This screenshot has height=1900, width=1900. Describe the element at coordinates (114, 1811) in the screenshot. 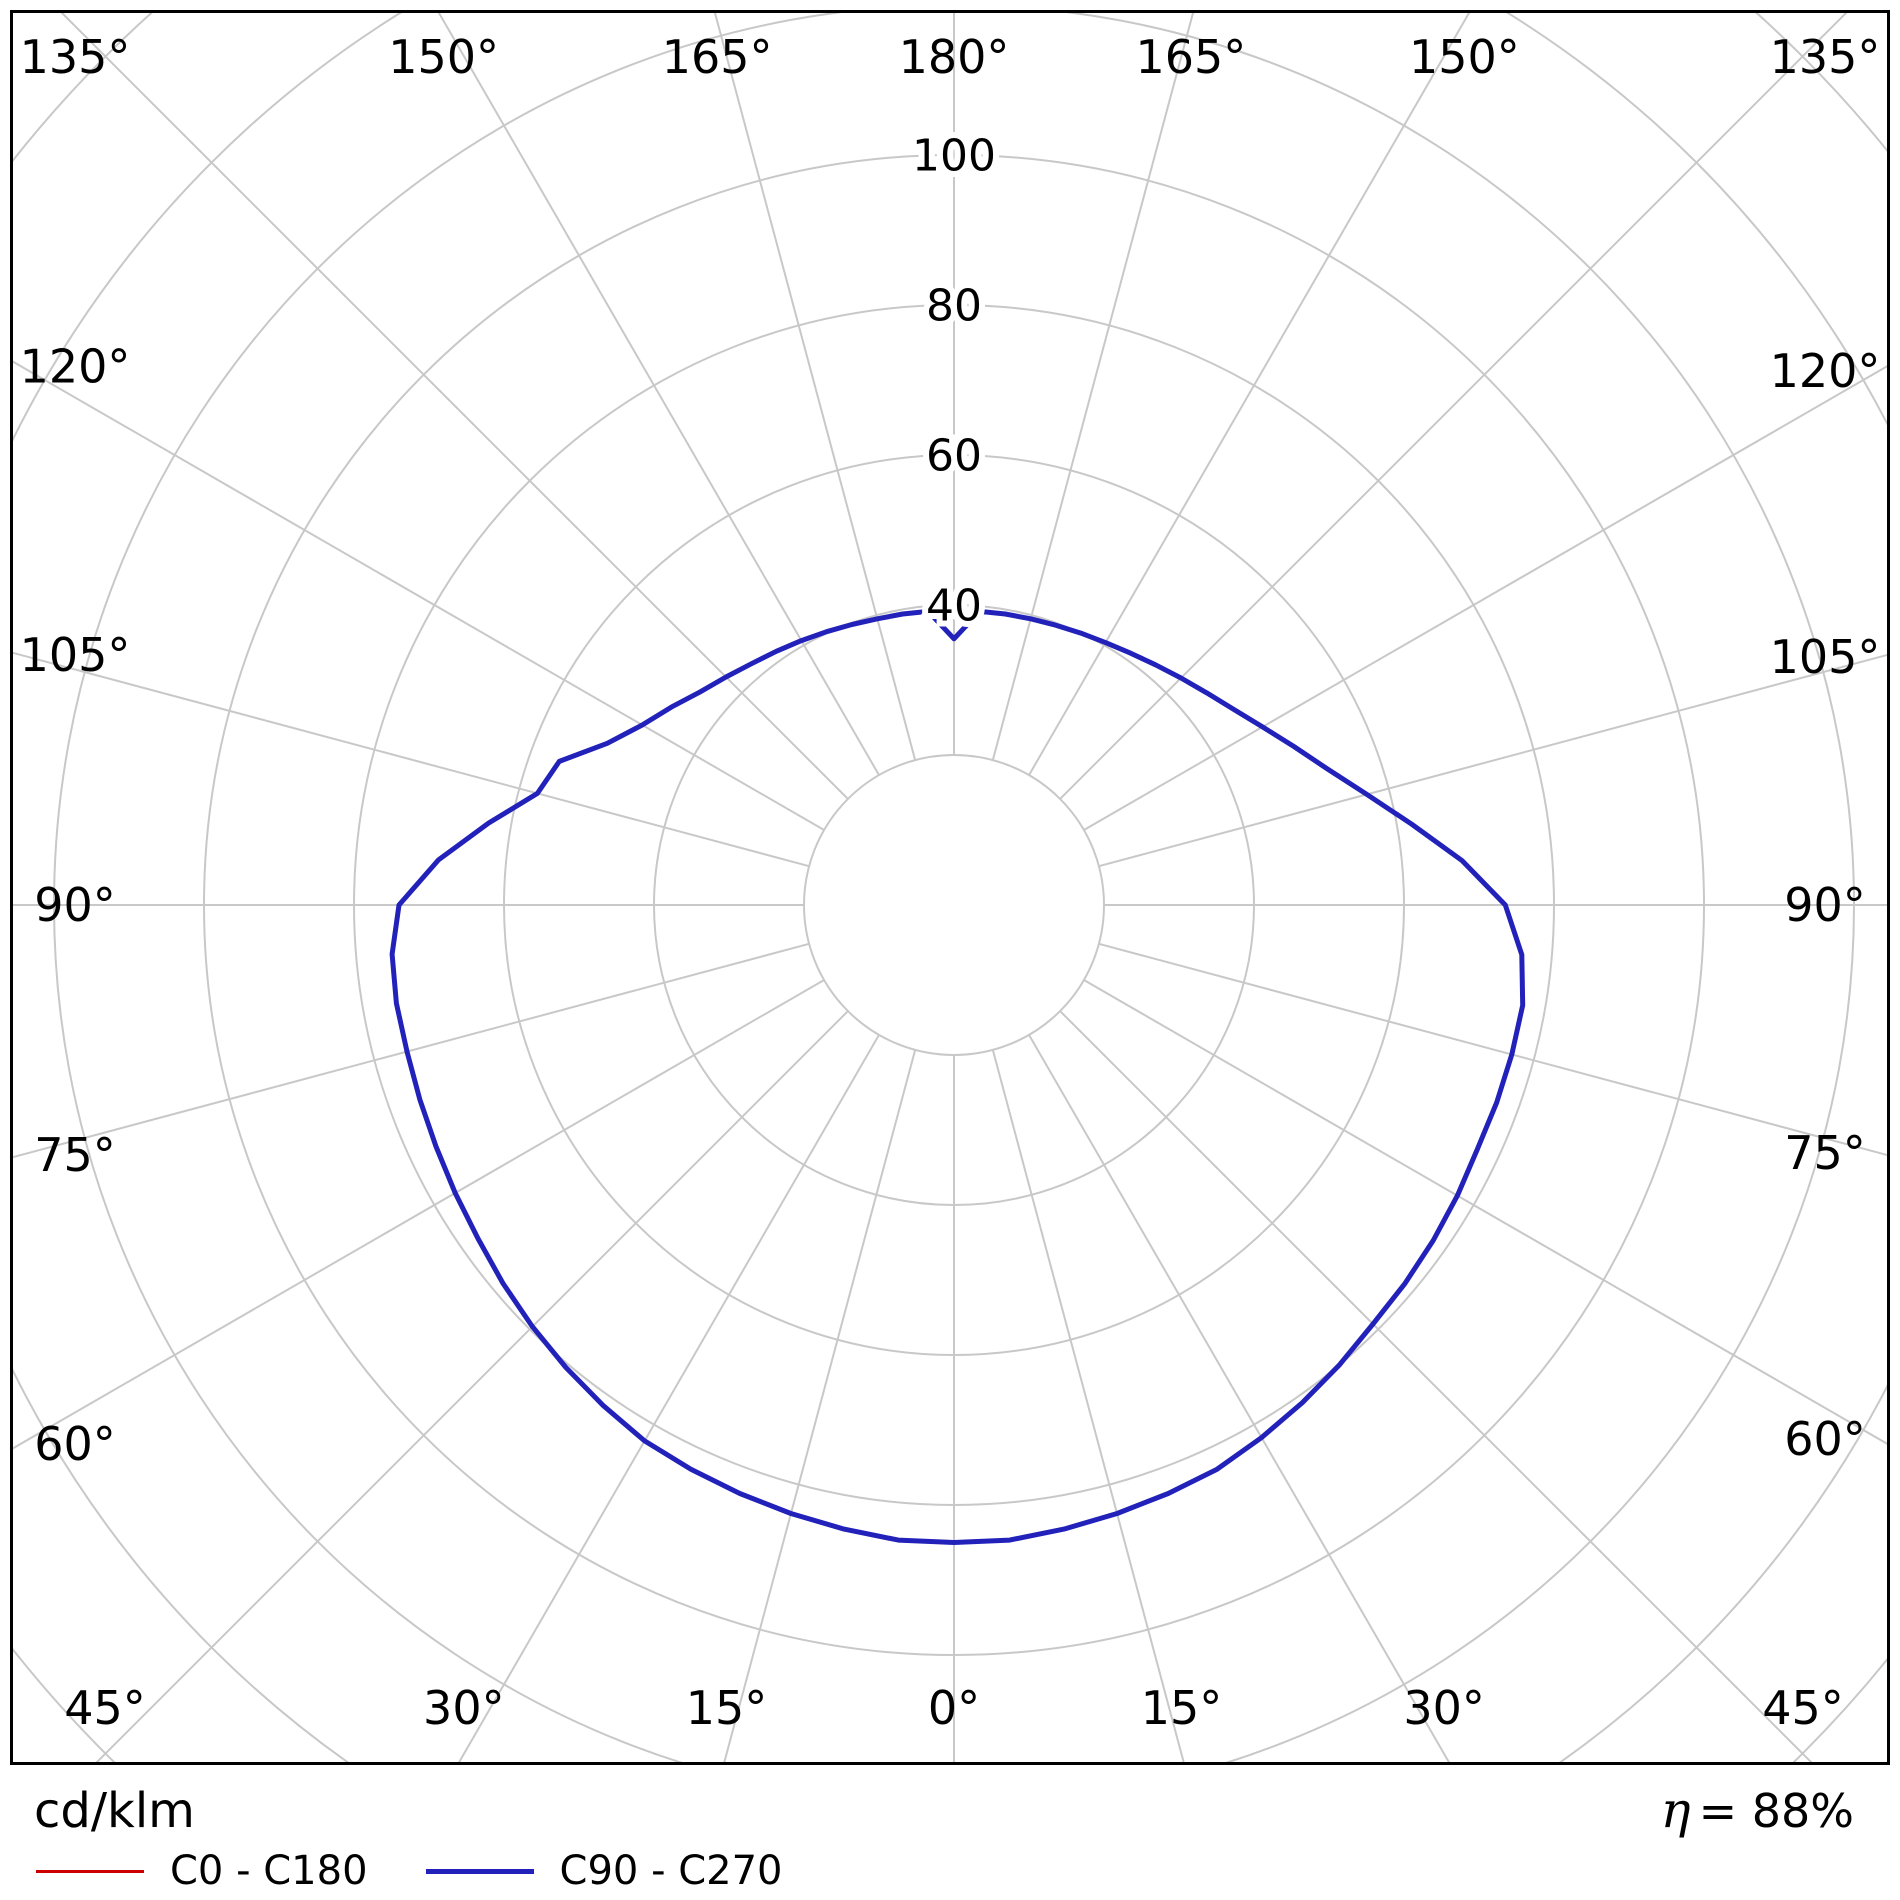

I see `unit-label: cd/klm` at that location.